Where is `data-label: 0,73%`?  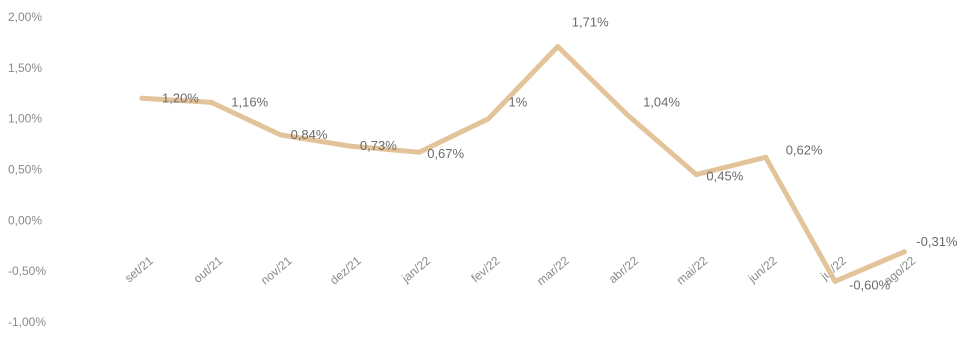
data-label: 0,73% is located at coordinates (378, 145).